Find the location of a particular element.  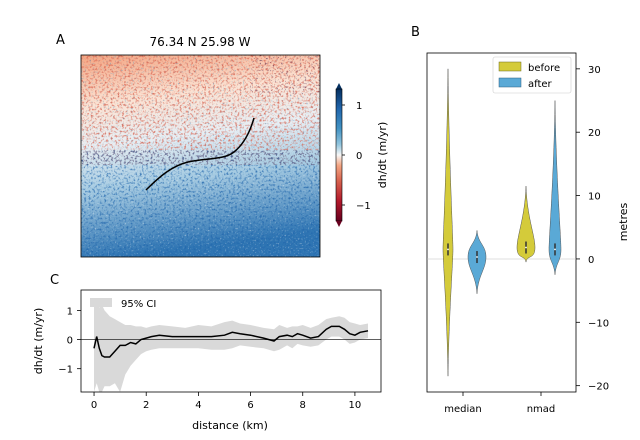

violin-before-nmad is located at coordinates (526, 224).